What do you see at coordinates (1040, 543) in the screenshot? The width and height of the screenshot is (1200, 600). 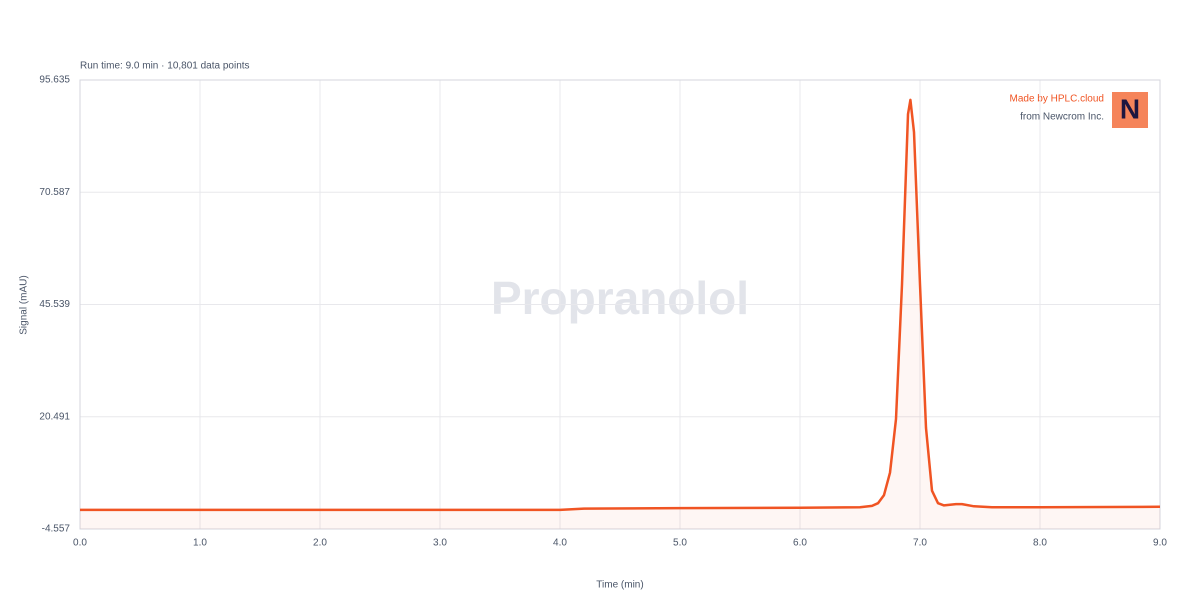 I see `x-tick-label: 8.0` at bounding box center [1040, 543].